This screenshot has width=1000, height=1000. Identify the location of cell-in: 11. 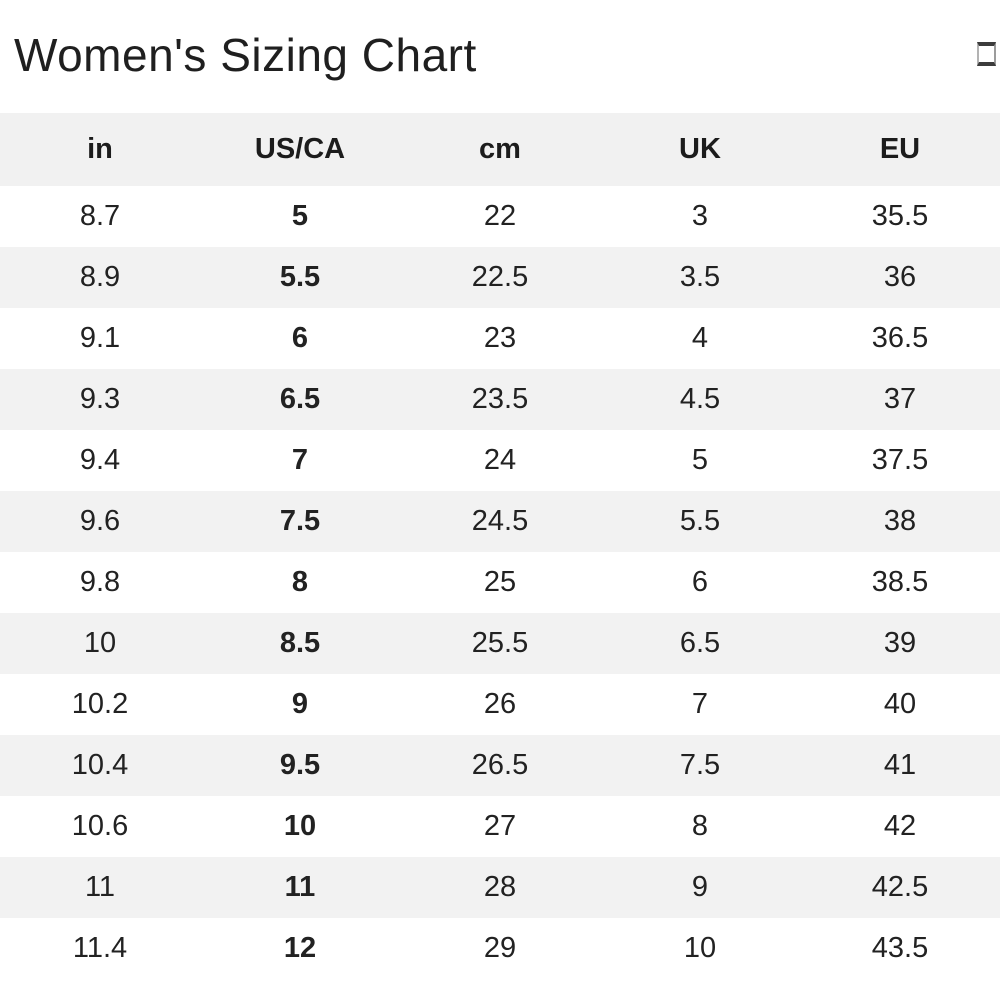
(100, 887).